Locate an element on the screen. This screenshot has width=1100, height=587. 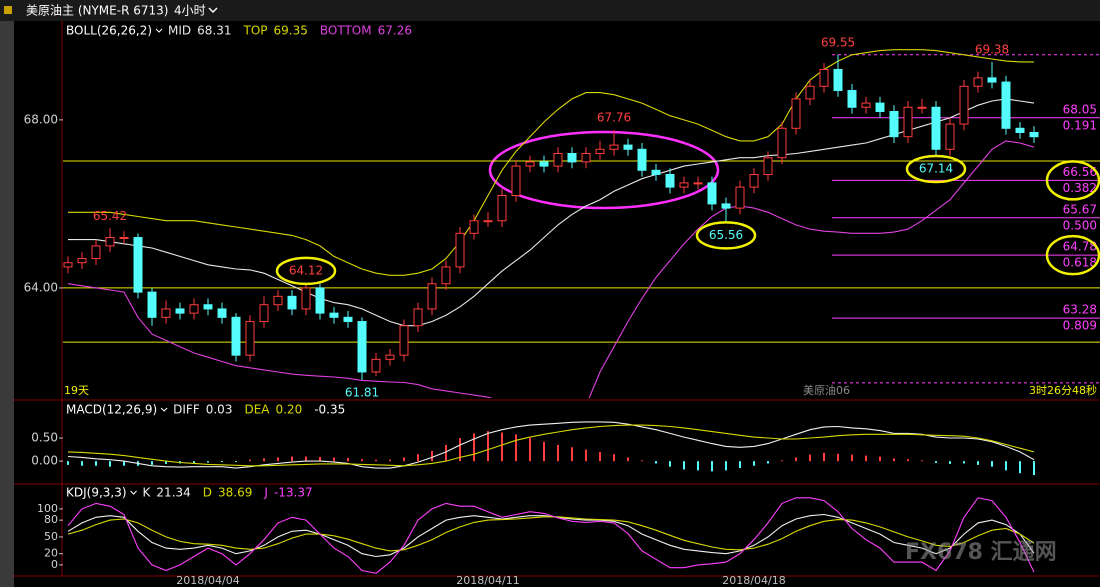
fib-price: 66.56 is located at coordinates (1080, 172).